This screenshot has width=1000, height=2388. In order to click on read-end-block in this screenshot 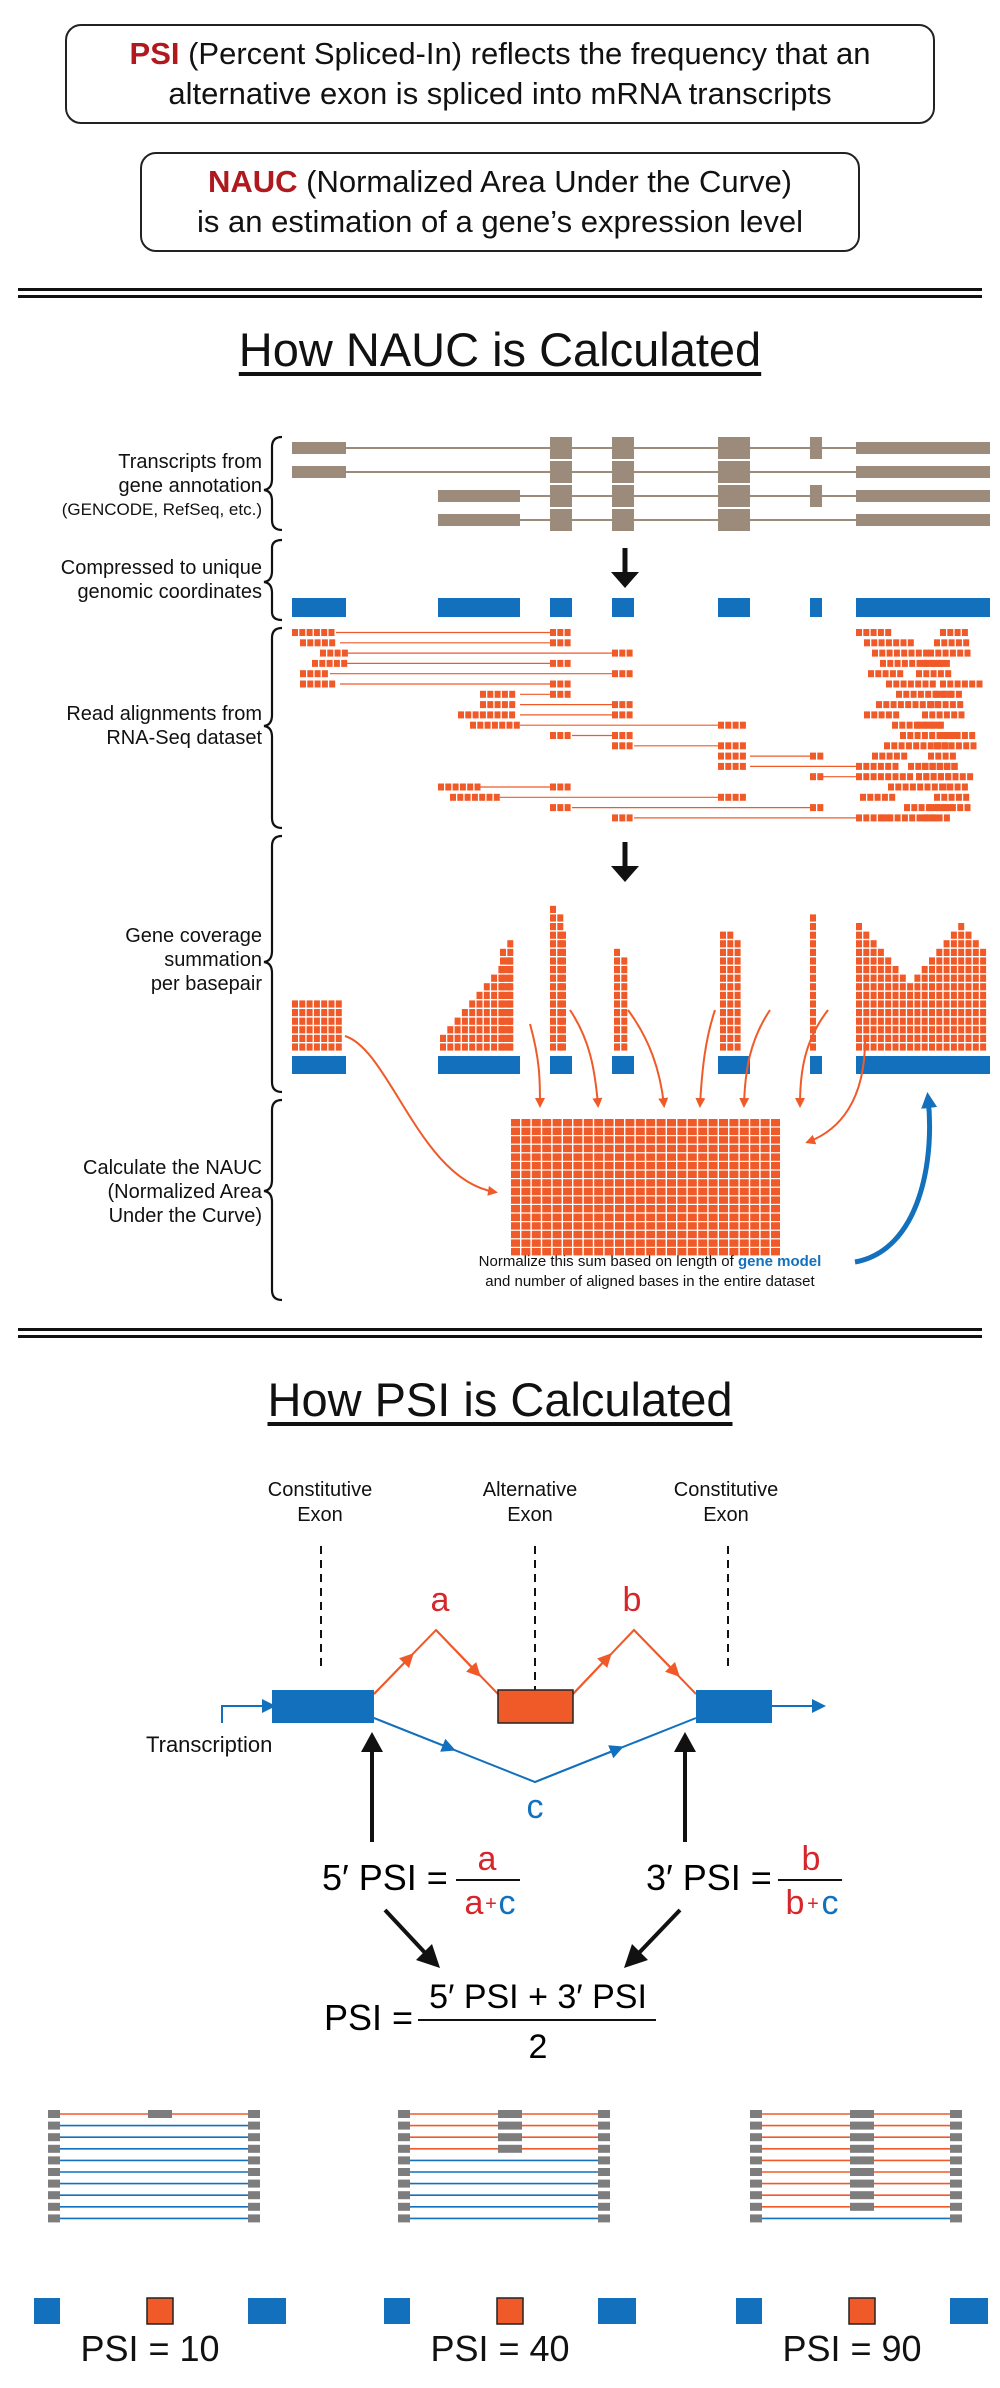, I will do `click(254, 2218)`.